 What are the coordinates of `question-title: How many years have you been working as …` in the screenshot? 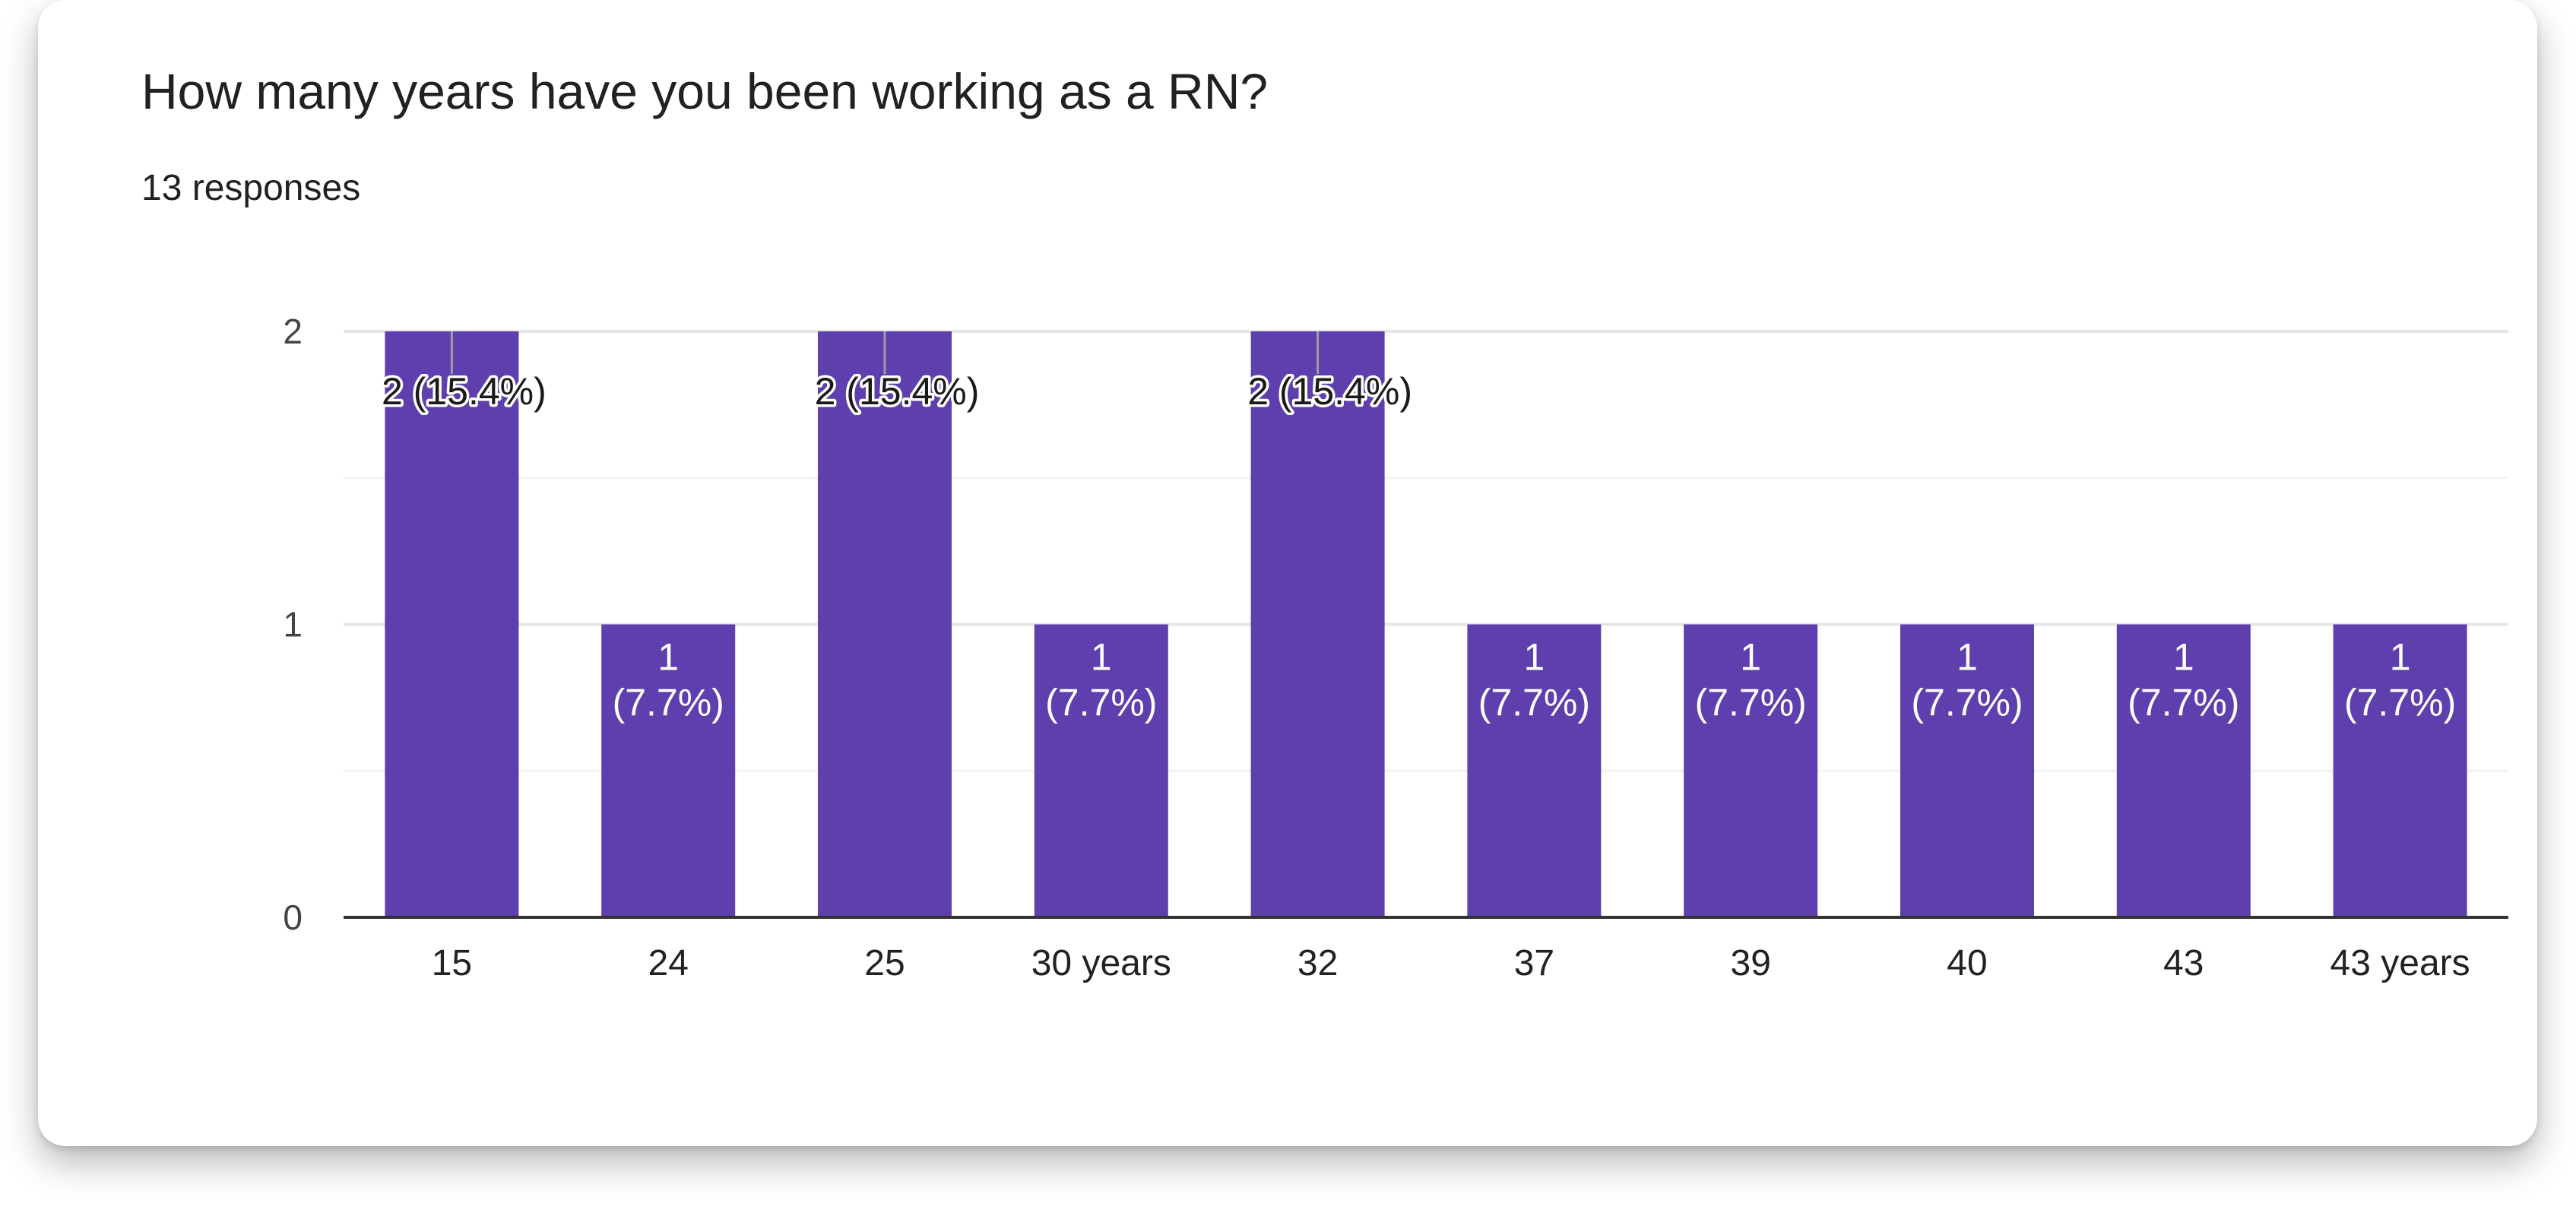 It's located at (705, 91).